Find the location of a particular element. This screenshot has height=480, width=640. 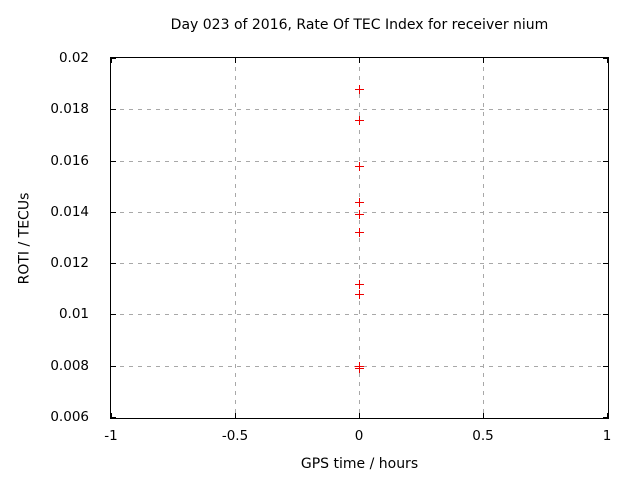

y-tick-label: 0.008 is located at coordinates (69, 365).